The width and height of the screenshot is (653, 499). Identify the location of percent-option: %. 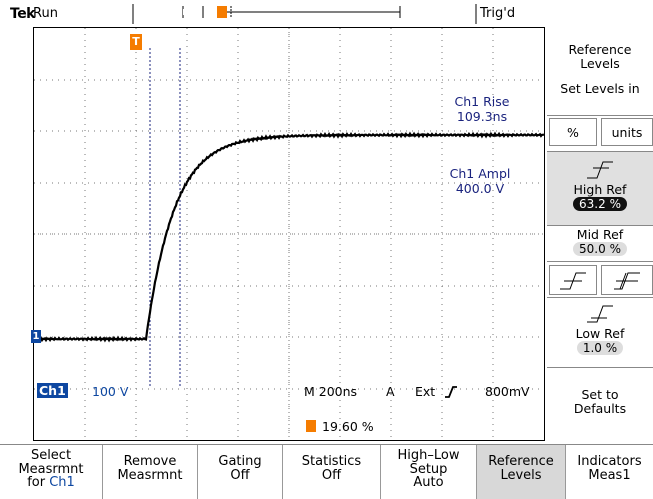
(573, 132).